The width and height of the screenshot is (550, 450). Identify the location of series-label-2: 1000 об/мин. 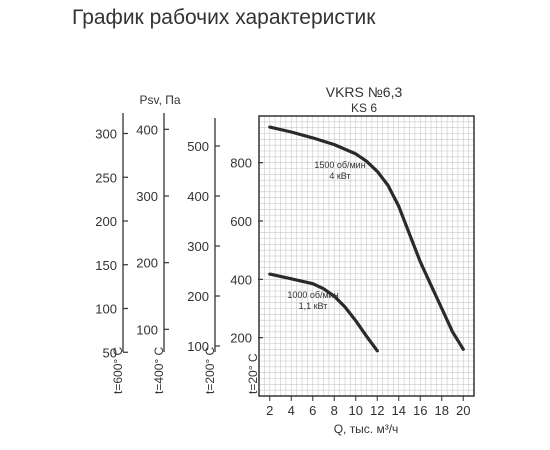
(312, 295).